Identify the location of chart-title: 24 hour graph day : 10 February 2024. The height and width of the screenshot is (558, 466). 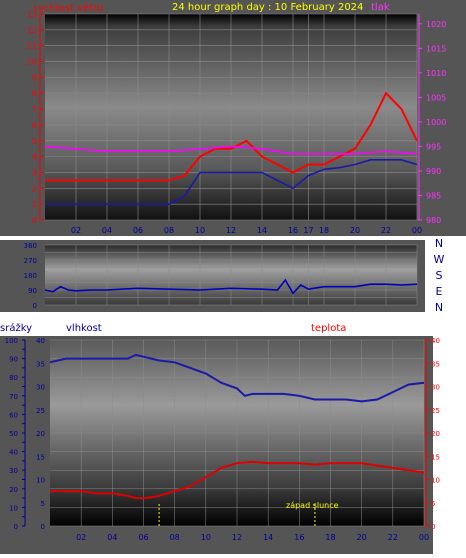
(267, 7).